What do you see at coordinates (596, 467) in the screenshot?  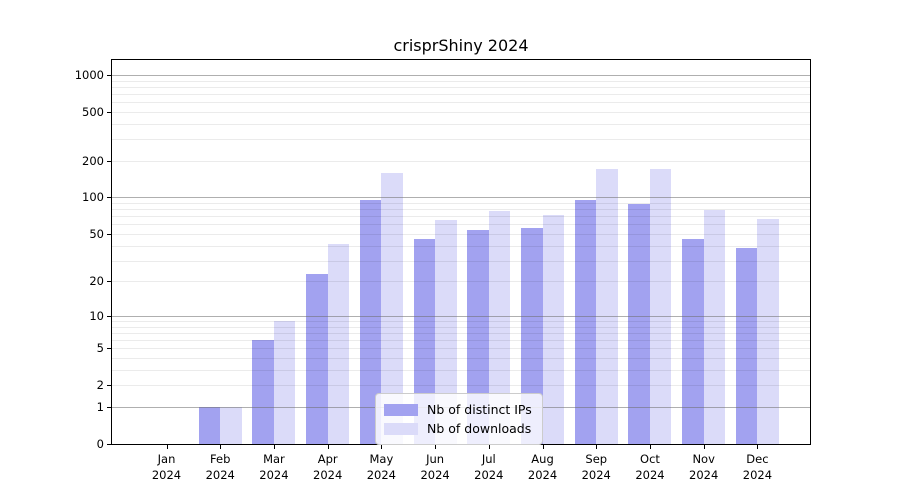 I see `x-axis-tick-label: Sep 2024` at bounding box center [596, 467].